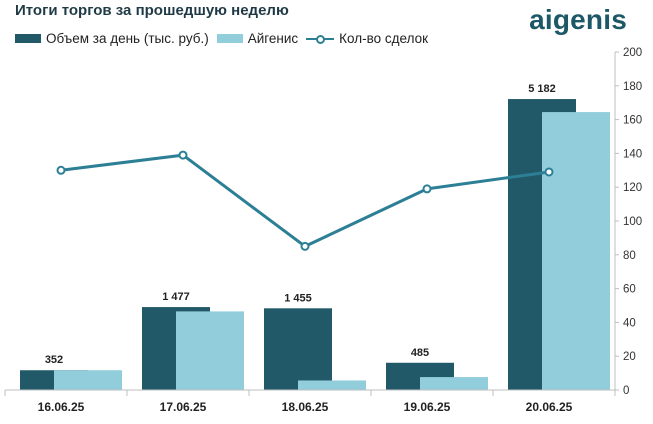 The image size is (653, 424). What do you see at coordinates (183, 407) in the screenshot?
I see `category-label: 17.06.25` at bounding box center [183, 407].